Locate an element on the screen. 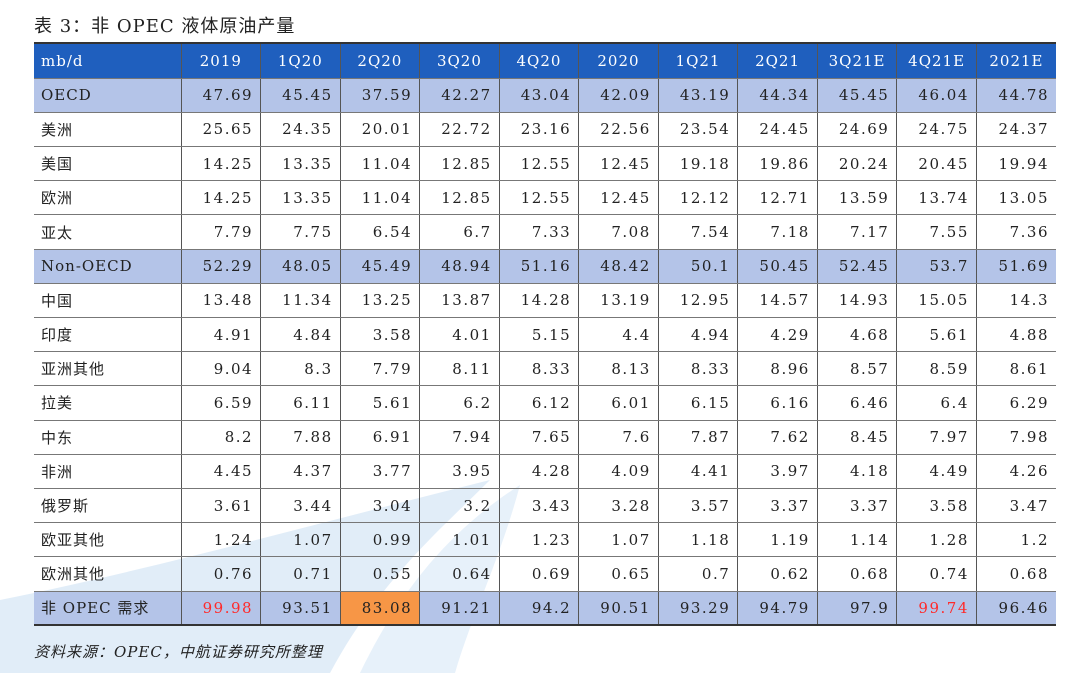 The width and height of the screenshot is (1080, 673). table-cell: 42.27 is located at coordinates (459, 95).